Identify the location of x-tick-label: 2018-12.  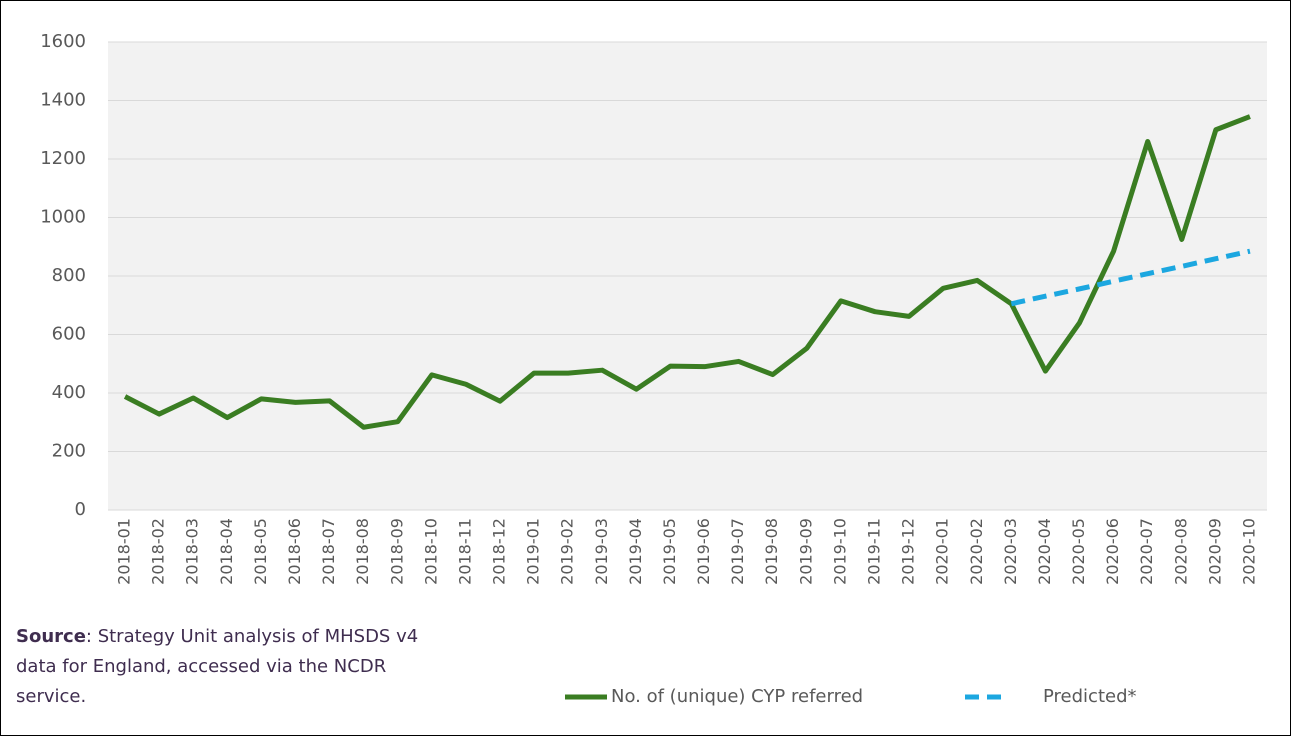
(499, 551).